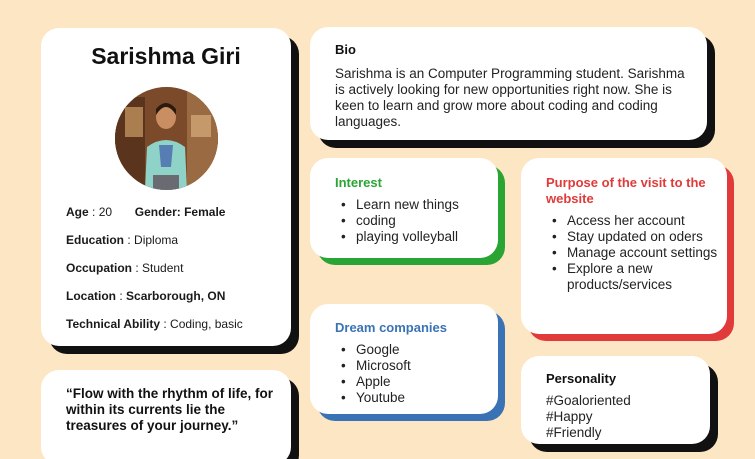 The height and width of the screenshot is (459, 755). I want to click on list-item: Manage account settings, so click(636, 253).